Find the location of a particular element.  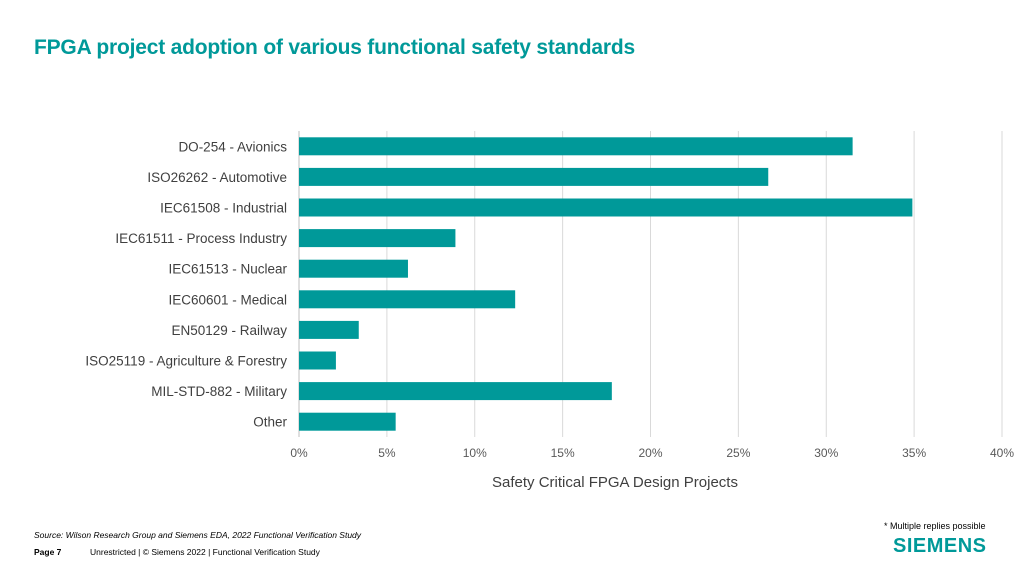

category-label: IEC61511 - Process Industry is located at coordinates (201, 238).